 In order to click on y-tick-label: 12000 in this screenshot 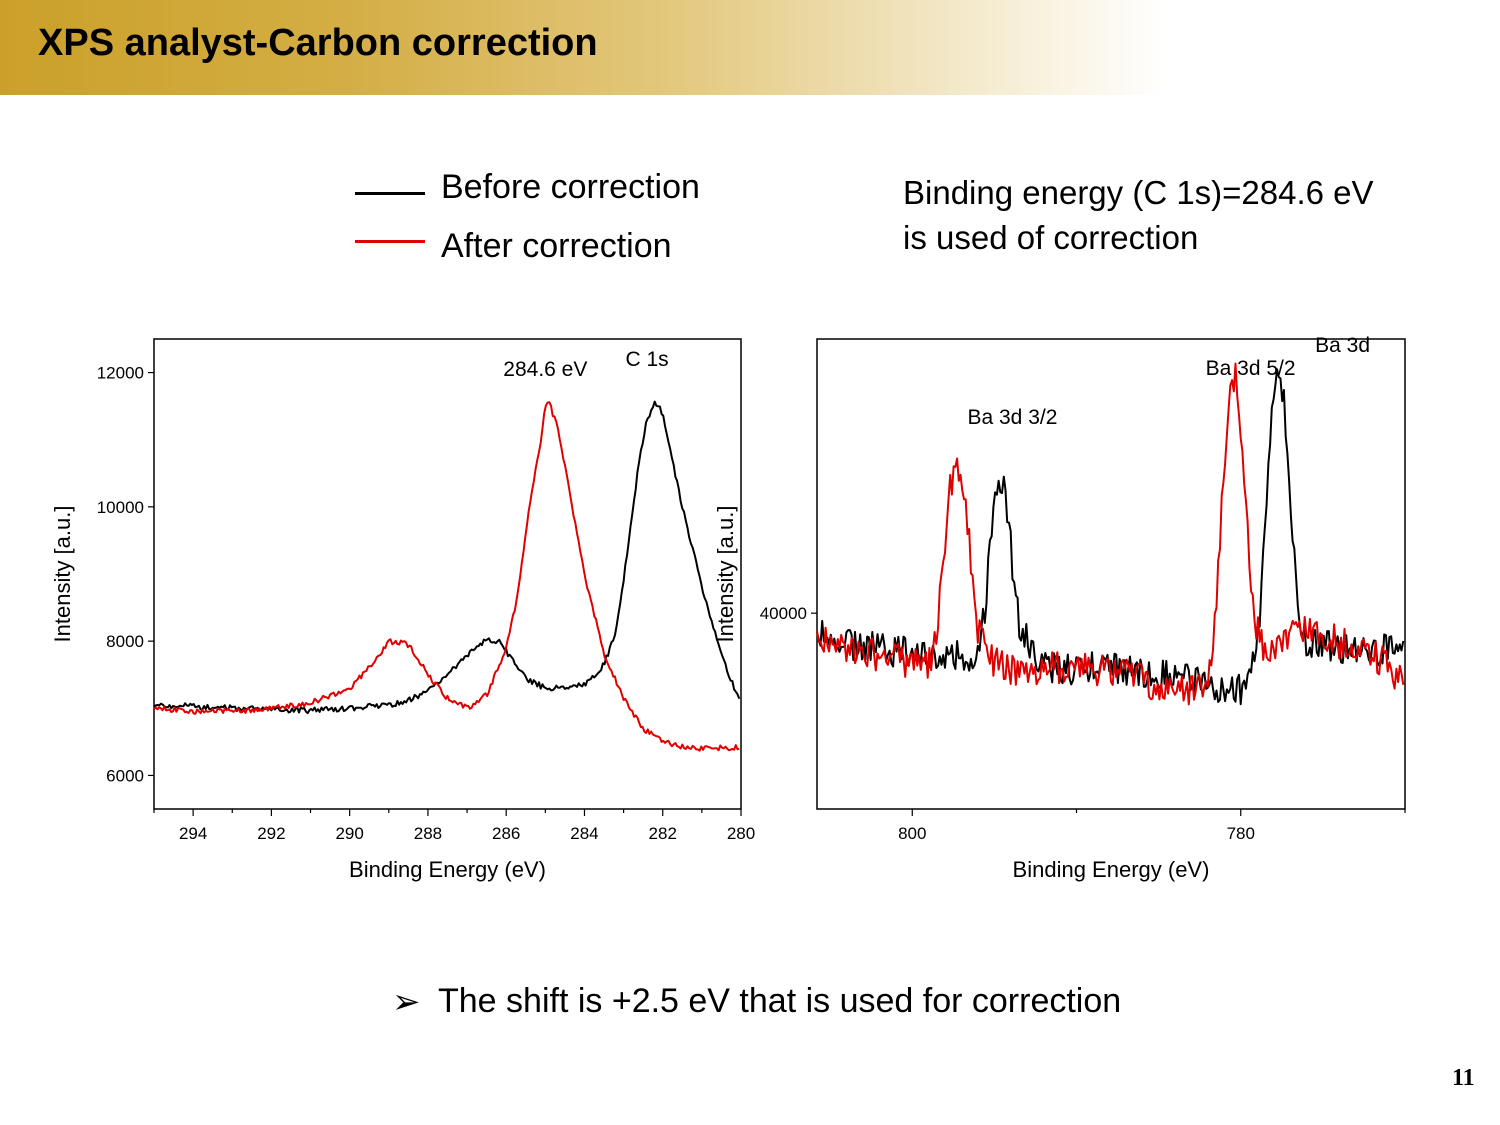, I will do `click(120, 373)`.